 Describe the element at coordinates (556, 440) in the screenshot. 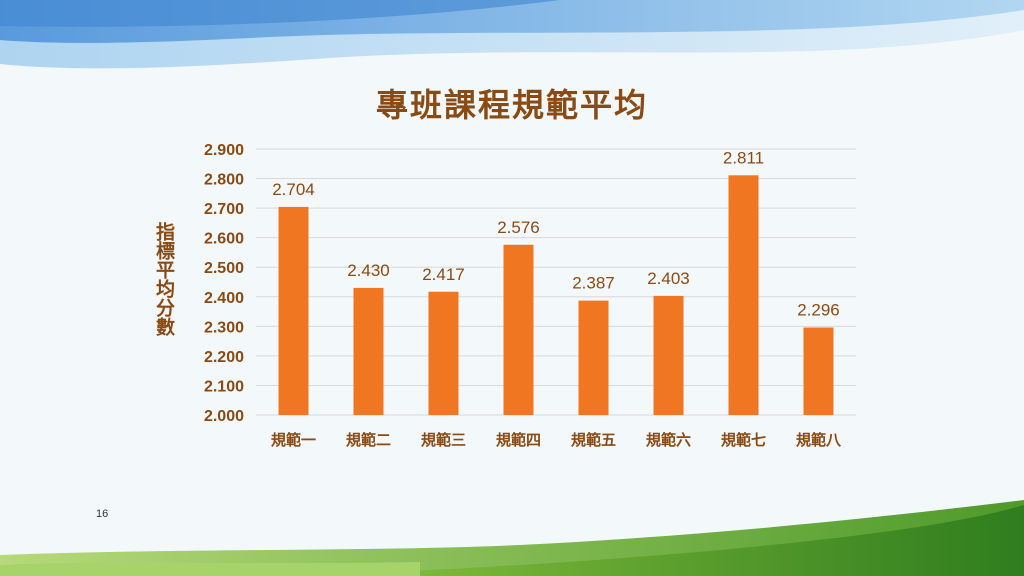

I see `x-axis-categories: 規範一 規範二 規範三 規範四 規範五 規範六 規範七 規範八` at that location.